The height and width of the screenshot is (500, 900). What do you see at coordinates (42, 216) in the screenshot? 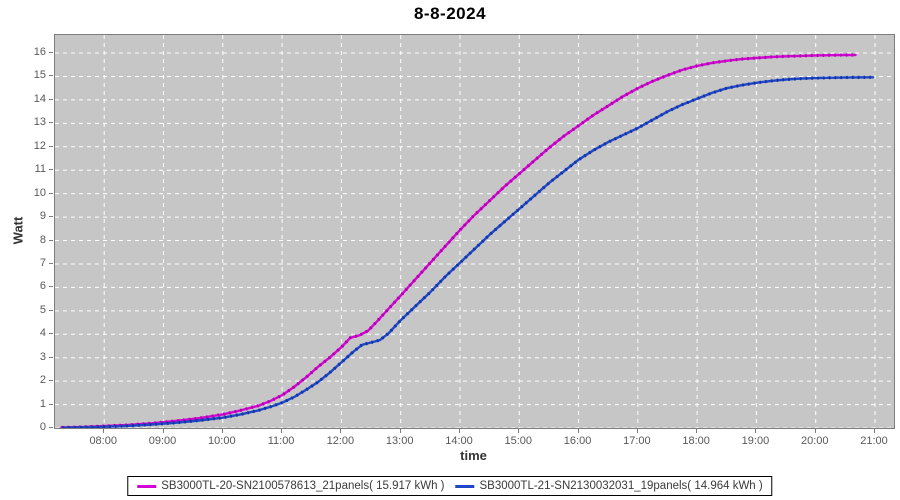
I see `y-tick-label: 9` at bounding box center [42, 216].